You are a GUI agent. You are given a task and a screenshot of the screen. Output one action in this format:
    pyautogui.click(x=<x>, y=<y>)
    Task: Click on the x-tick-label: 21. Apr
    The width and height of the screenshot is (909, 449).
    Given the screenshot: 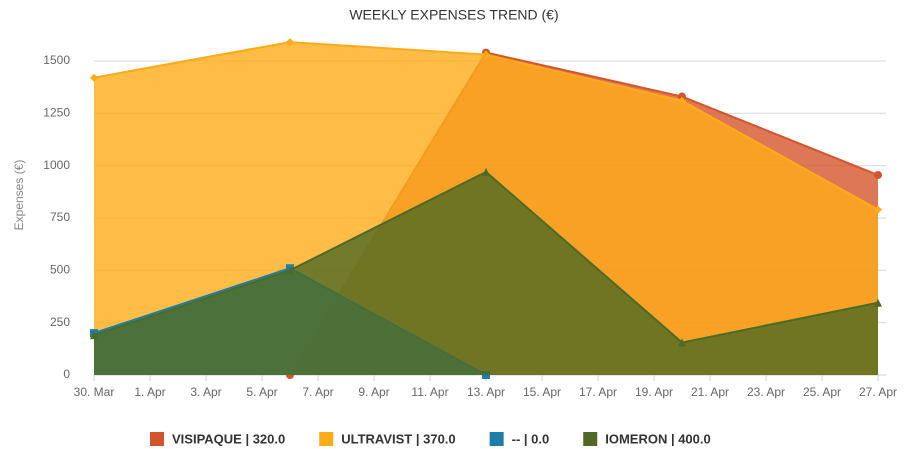 What is the action you would take?
    pyautogui.click(x=710, y=392)
    